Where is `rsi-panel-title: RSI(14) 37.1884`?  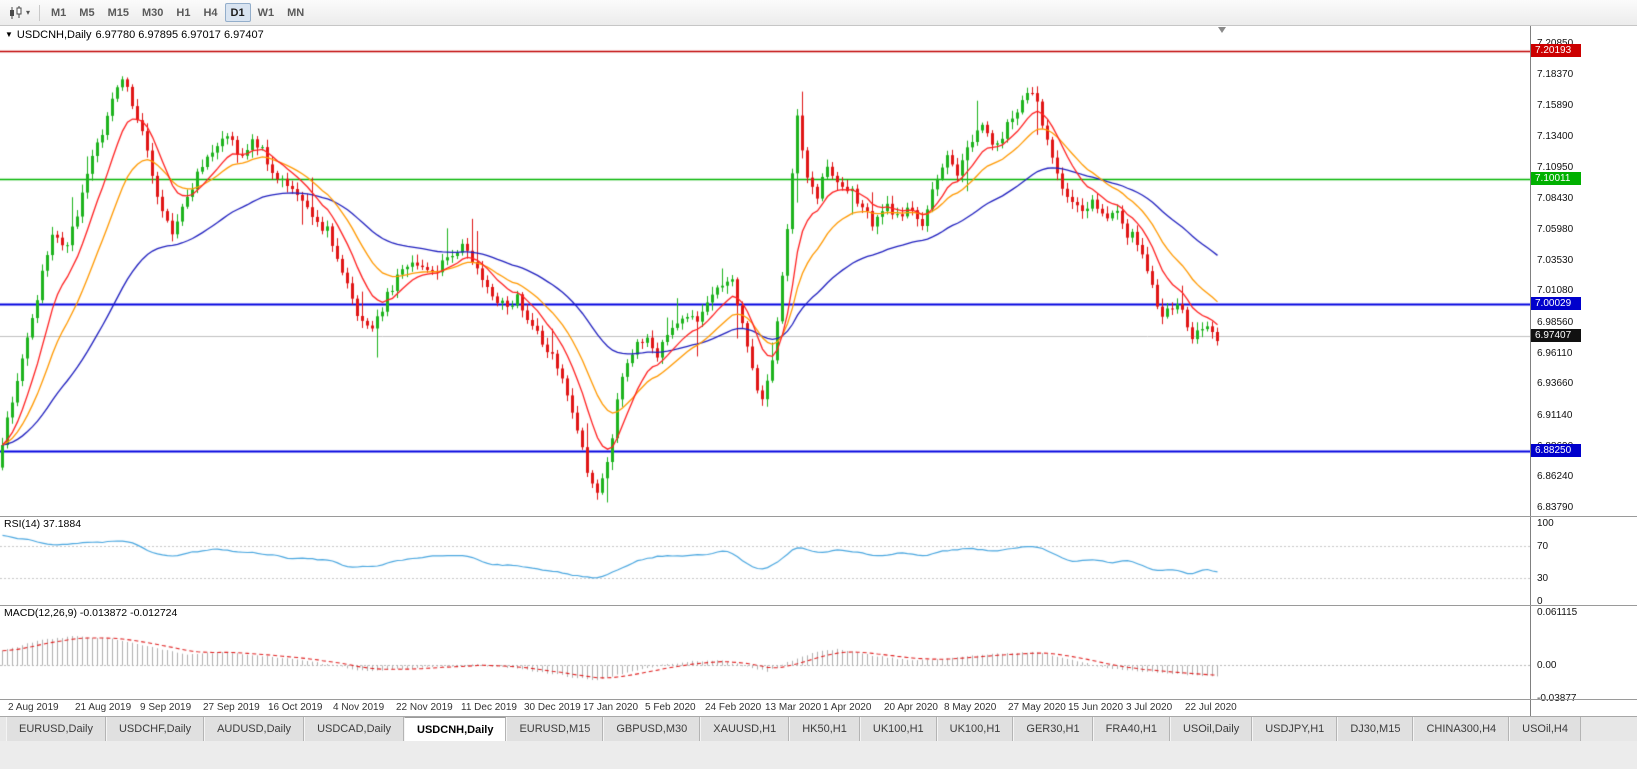 rsi-panel-title: RSI(14) 37.1884 is located at coordinates (43, 524).